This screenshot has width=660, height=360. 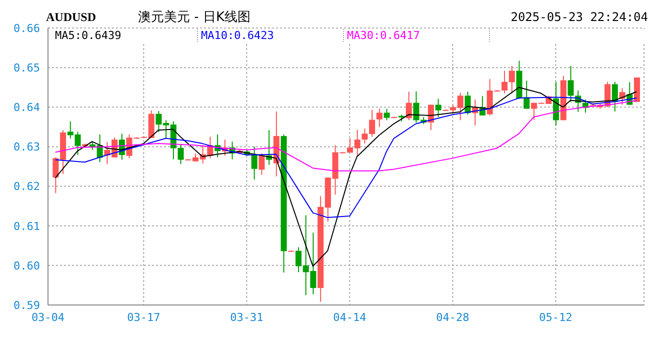 I want to click on chart-title: 澳元美元 - 日K线图, so click(x=194, y=17).